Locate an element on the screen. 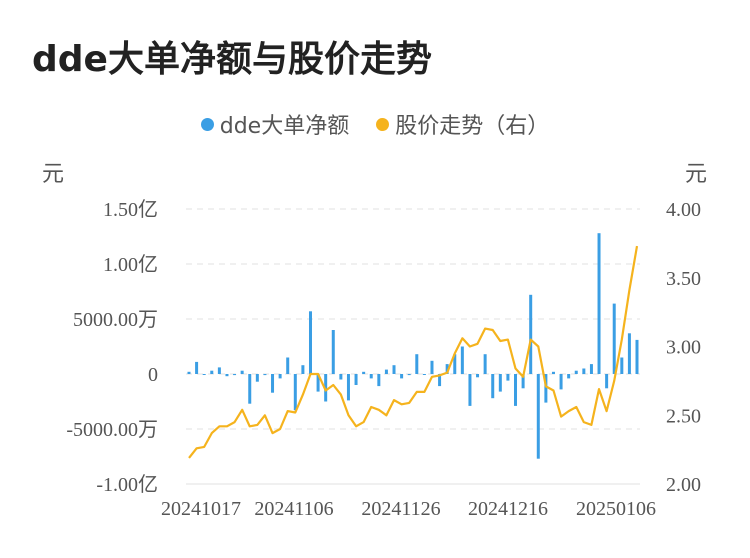 The height and width of the screenshot is (558, 750). y-right-tick-label: 2.00 is located at coordinates (683, 485).